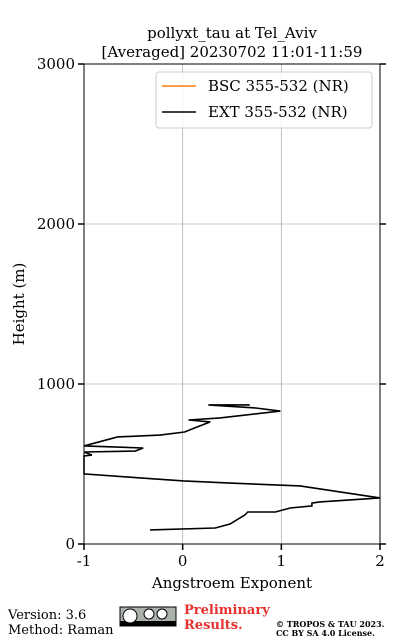 The image size is (400, 640). I want to click on x-axis-label: Angstroem Exponent, so click(231, 583).